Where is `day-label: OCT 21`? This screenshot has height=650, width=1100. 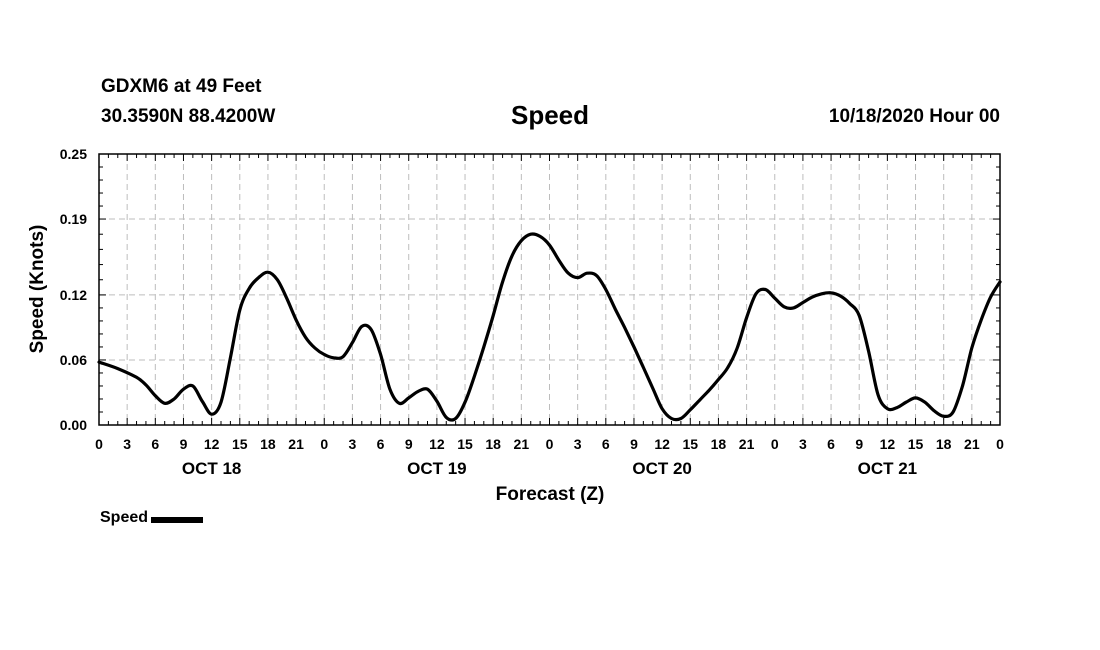 day-label: OCT 21 is located at coordinates (888, 468).